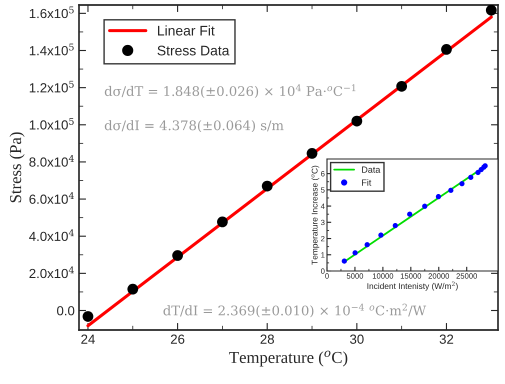 Image resolution: width=505 pixels, height=384 pixels. What do you see at coordinates (51, 160) in the screenshot?
I see `y-tick-label: 8.0x10$^{4}$` at bounding box center [51, 160].